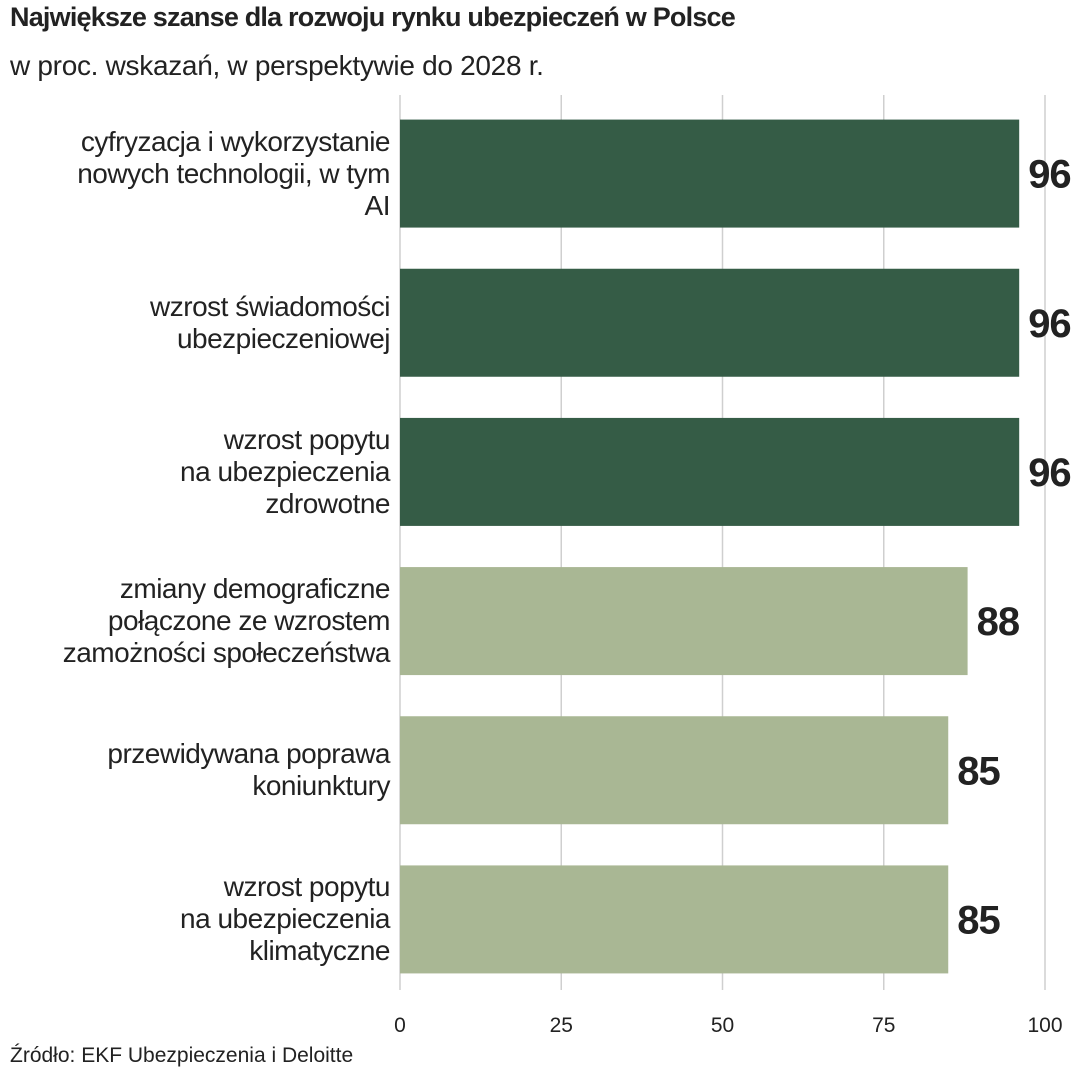 The height and width of the screenshot is (1080, 1080). What do you see at coordinates (182, 1055) in the screenshot?
I see `source: Źródło: EKF Ubezpieczenia i Deloitte` at bounding box center [182, 1055].